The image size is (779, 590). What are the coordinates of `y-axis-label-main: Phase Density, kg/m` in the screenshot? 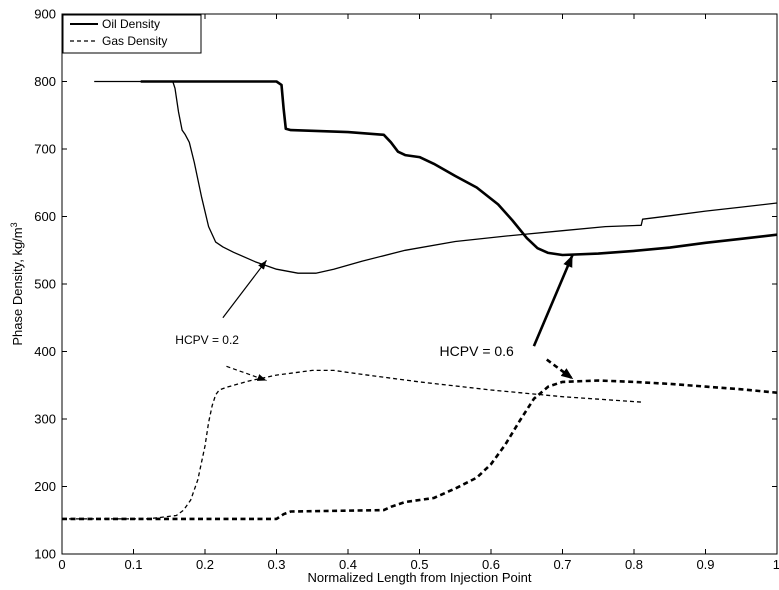 It's located at (17, 286).